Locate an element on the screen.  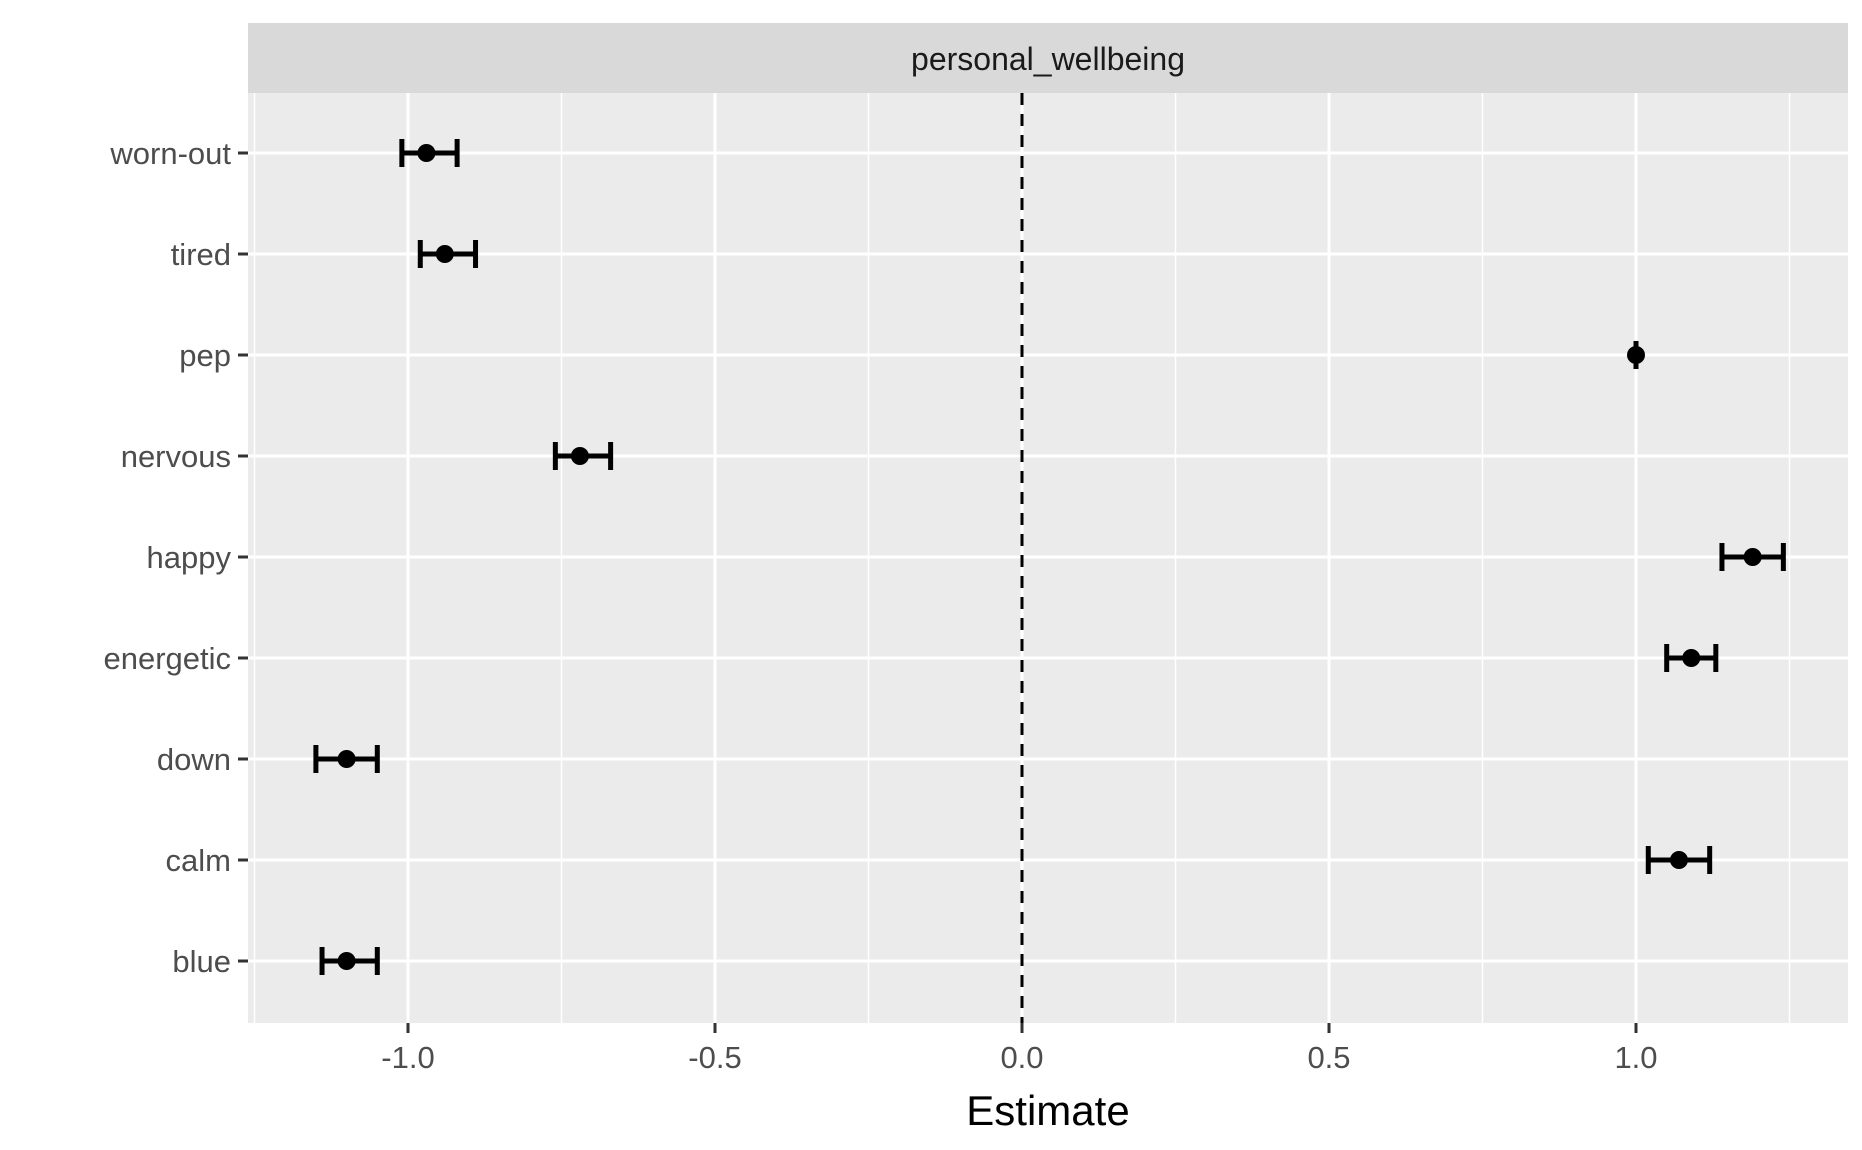
x-axis: -1.0 -0.5 0.0 0.5 1.0 is located at coordinates (1019, 1049).